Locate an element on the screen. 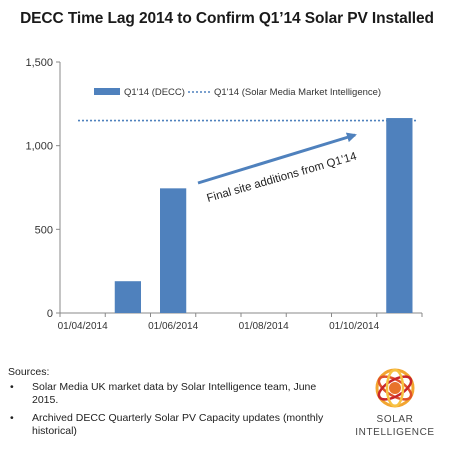  x-tick-label: 01/08/2014 is located at coordinates (264, 326).